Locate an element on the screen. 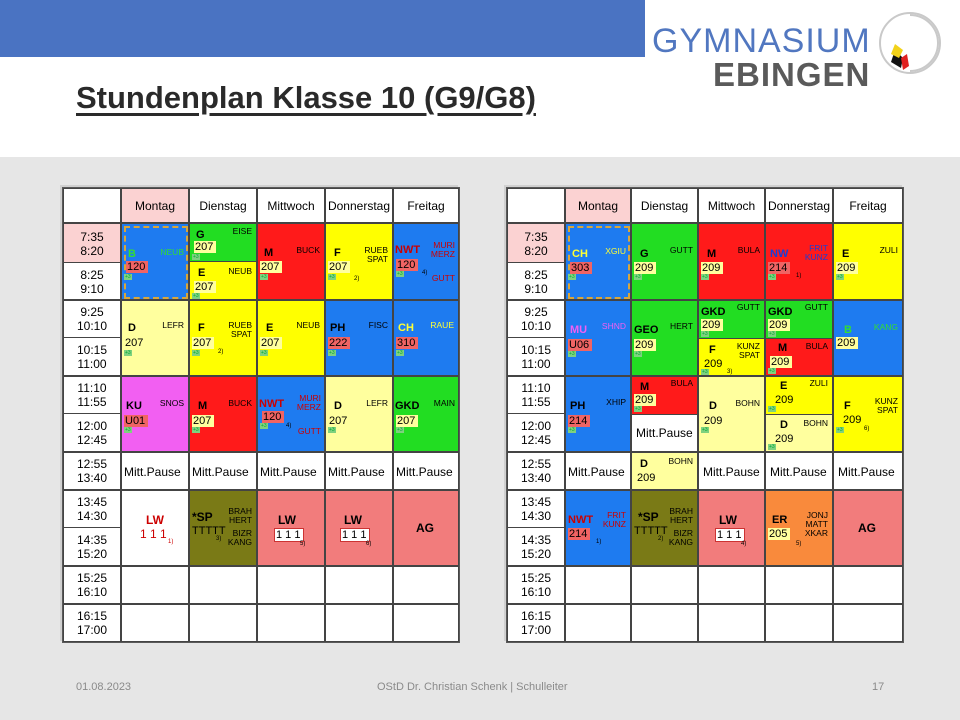 The height and width of the screenshot is (720, 960). time-start: 16:15 is located at coordinates (536, 616).